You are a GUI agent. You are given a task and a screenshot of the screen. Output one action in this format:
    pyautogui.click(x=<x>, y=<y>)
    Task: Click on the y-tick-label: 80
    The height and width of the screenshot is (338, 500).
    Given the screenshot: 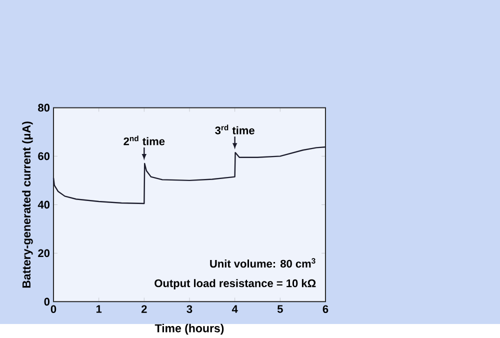 What is the action you would take?
    pyautogui.click(x=44, y=108)
    